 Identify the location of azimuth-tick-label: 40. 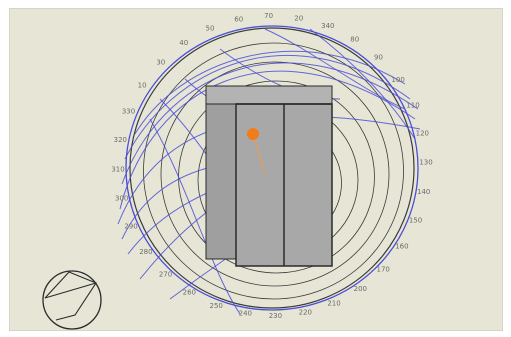
(183, 43).